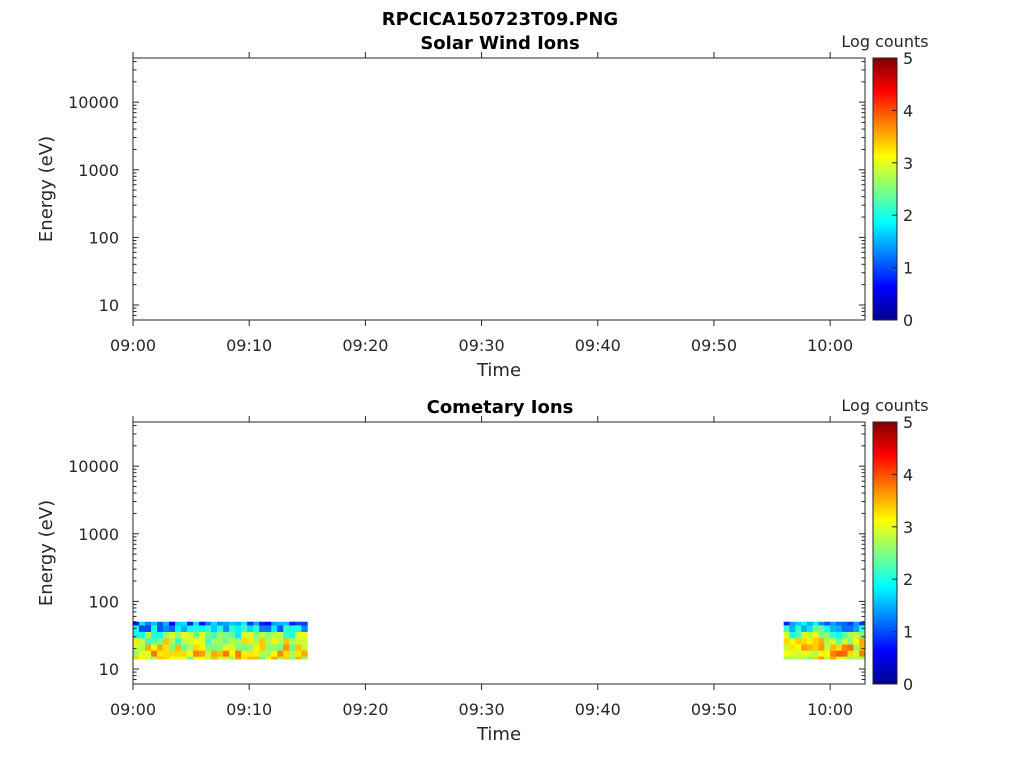  I want to click on x-tick-label: 09:00, so click(133, 709).